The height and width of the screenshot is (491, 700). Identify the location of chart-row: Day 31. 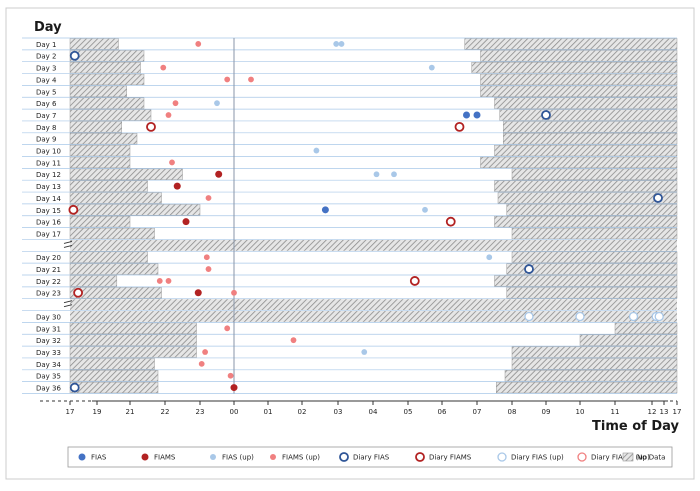
(357, 328).